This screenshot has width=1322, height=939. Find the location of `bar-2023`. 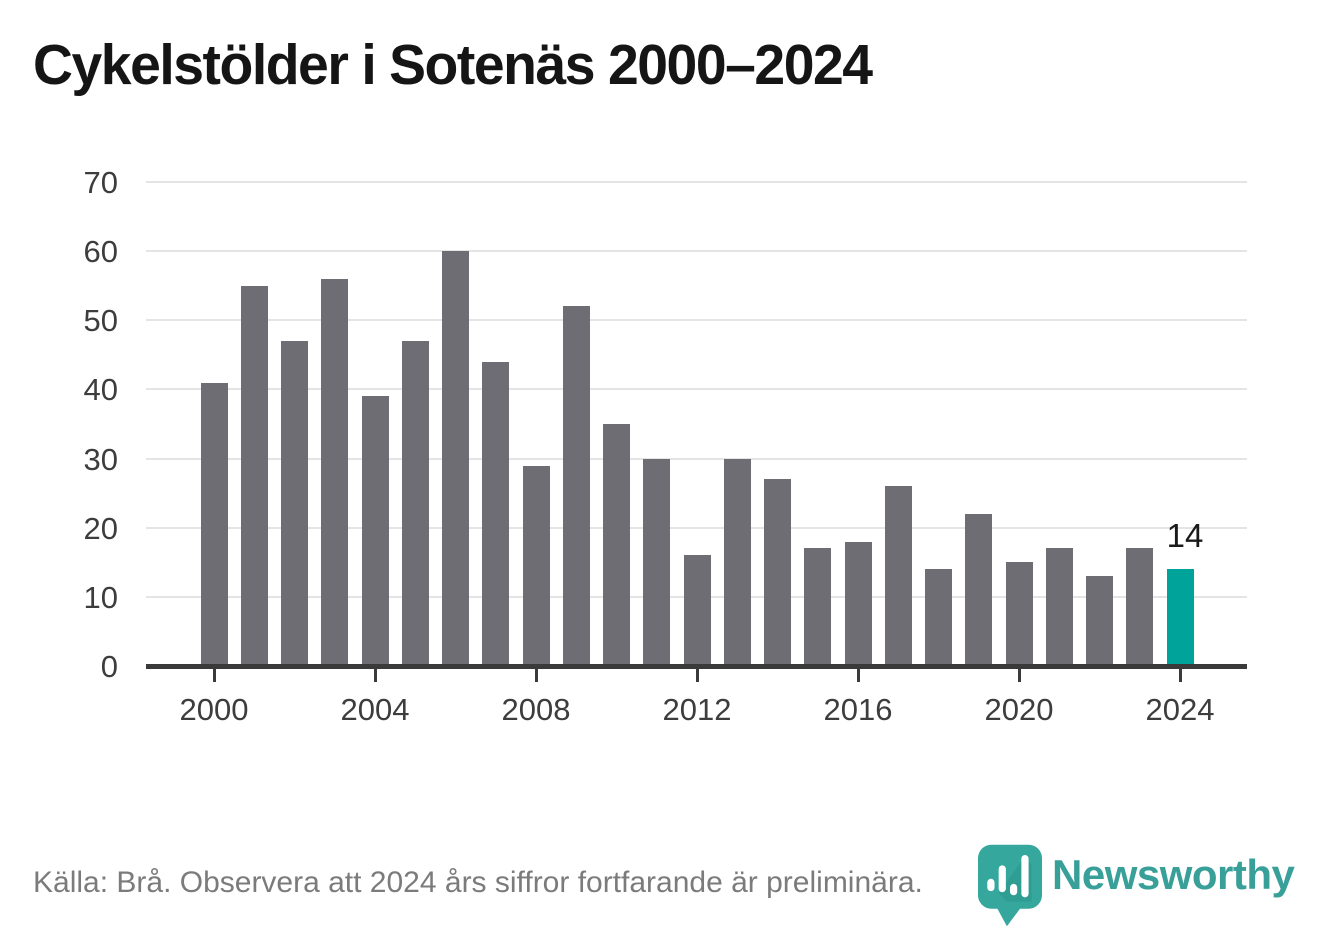

bar-2023 is located at coordinates (1140, 607).